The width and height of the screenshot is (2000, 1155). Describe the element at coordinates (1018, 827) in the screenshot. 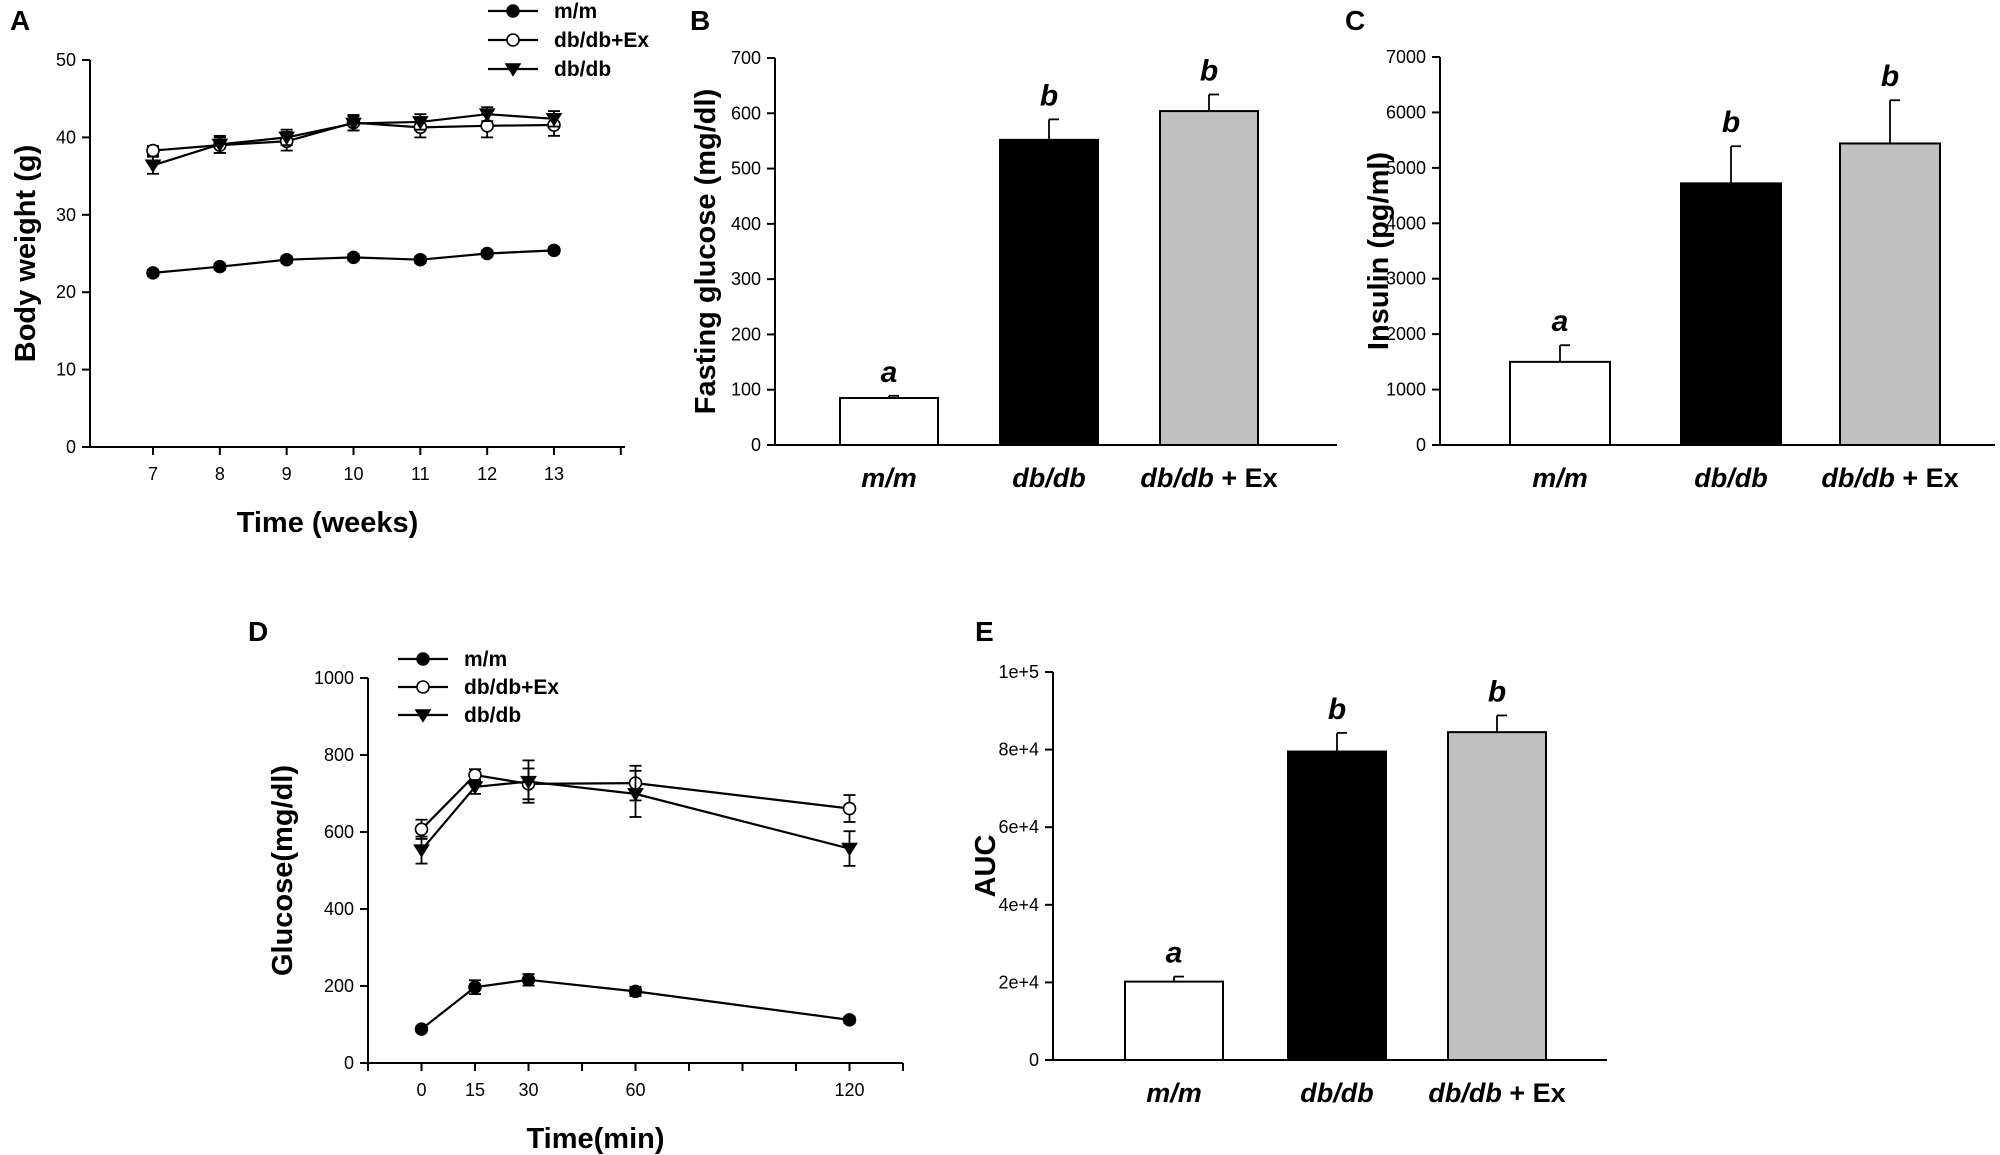

I see `y-tick-label: 6e+4` at that location.